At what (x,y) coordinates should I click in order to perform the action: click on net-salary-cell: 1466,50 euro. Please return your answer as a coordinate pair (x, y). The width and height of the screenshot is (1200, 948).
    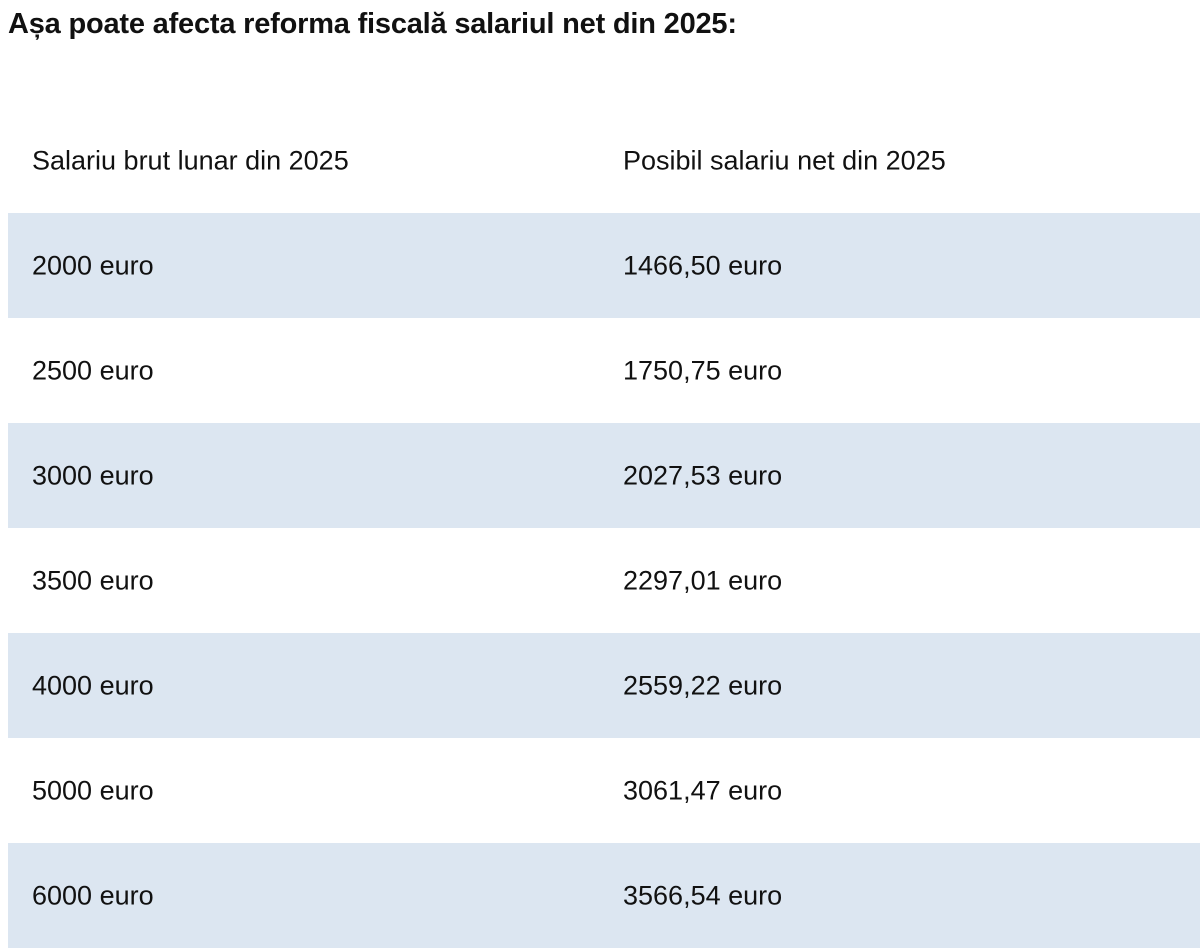
    Looking at the image, I should click on (703, 265).